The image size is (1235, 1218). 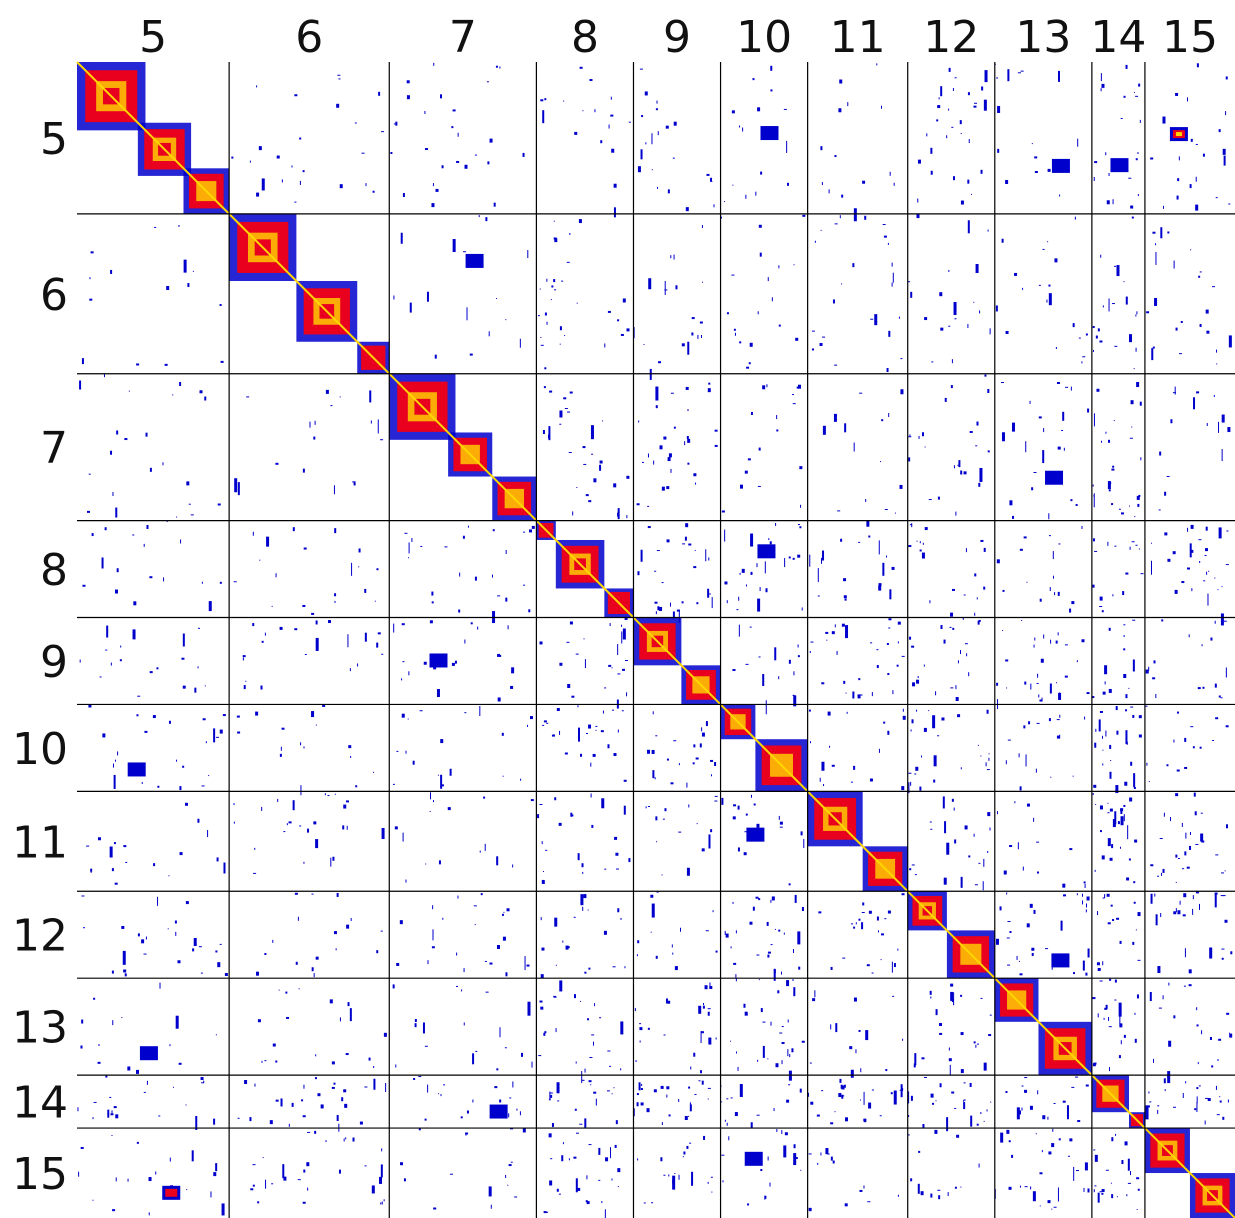 What do you see at coordinates (54, 662) in the screenshot?
I see `row-label-9: 9` at bounding box center [54, 662].